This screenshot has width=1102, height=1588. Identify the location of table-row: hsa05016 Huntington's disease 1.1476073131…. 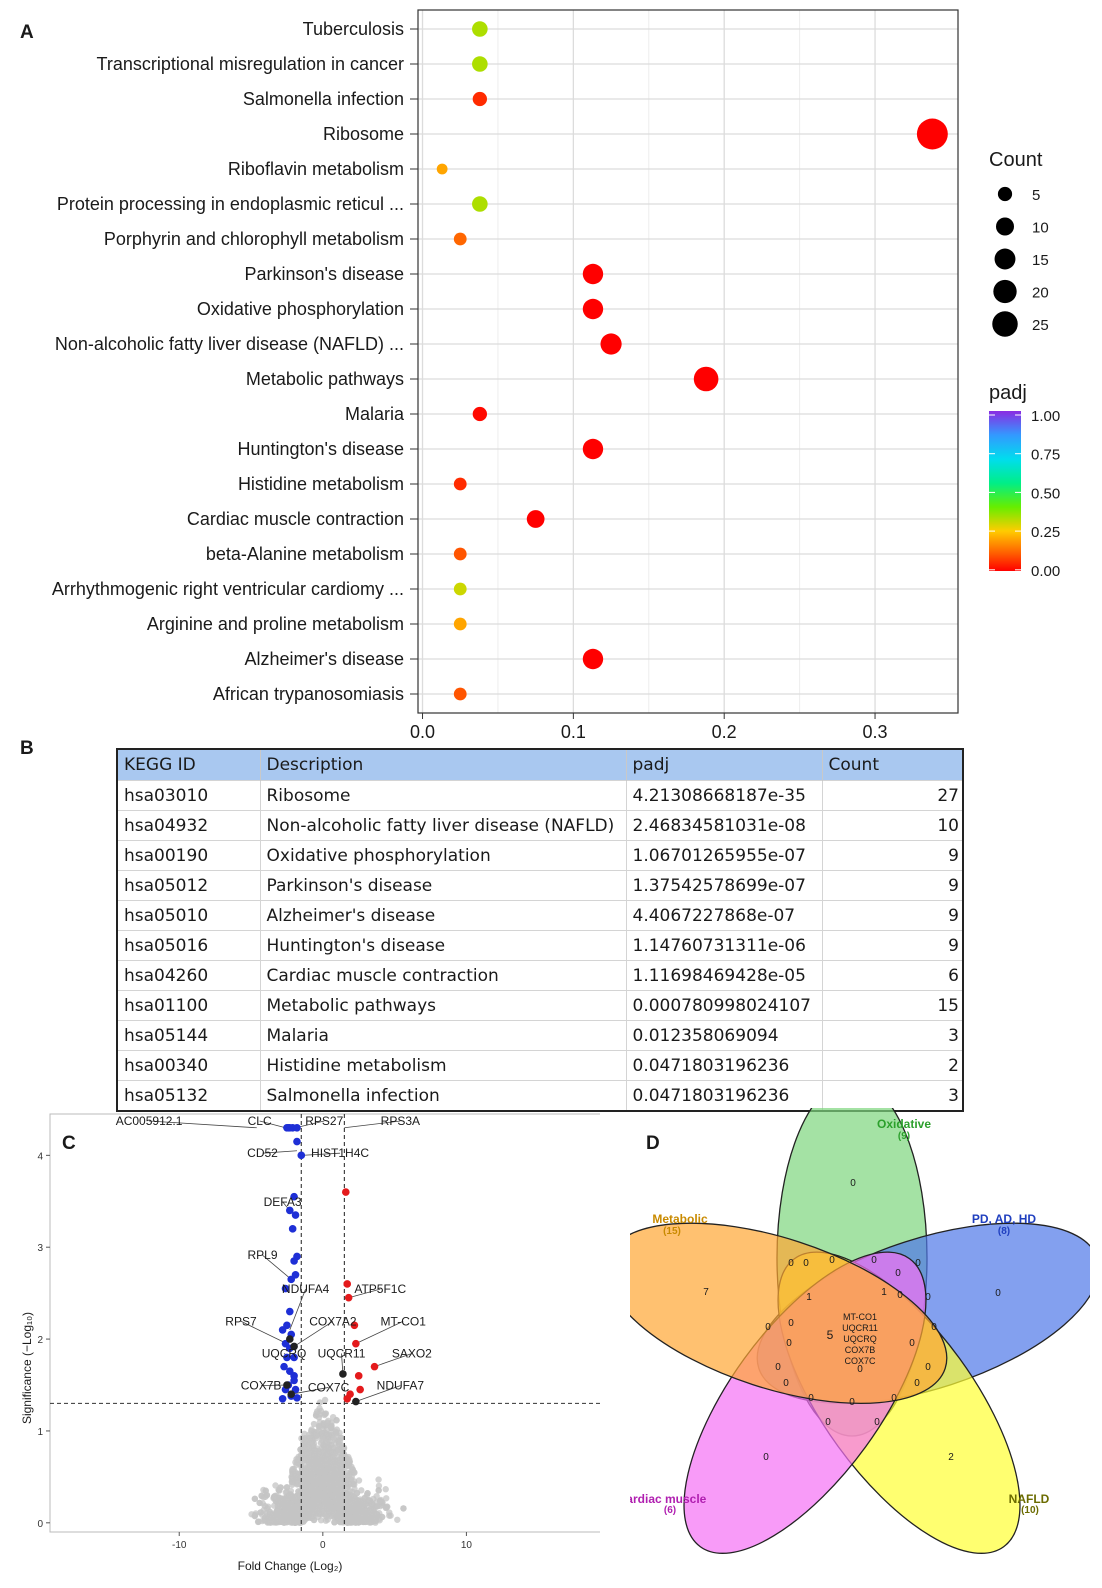
(540, 945).